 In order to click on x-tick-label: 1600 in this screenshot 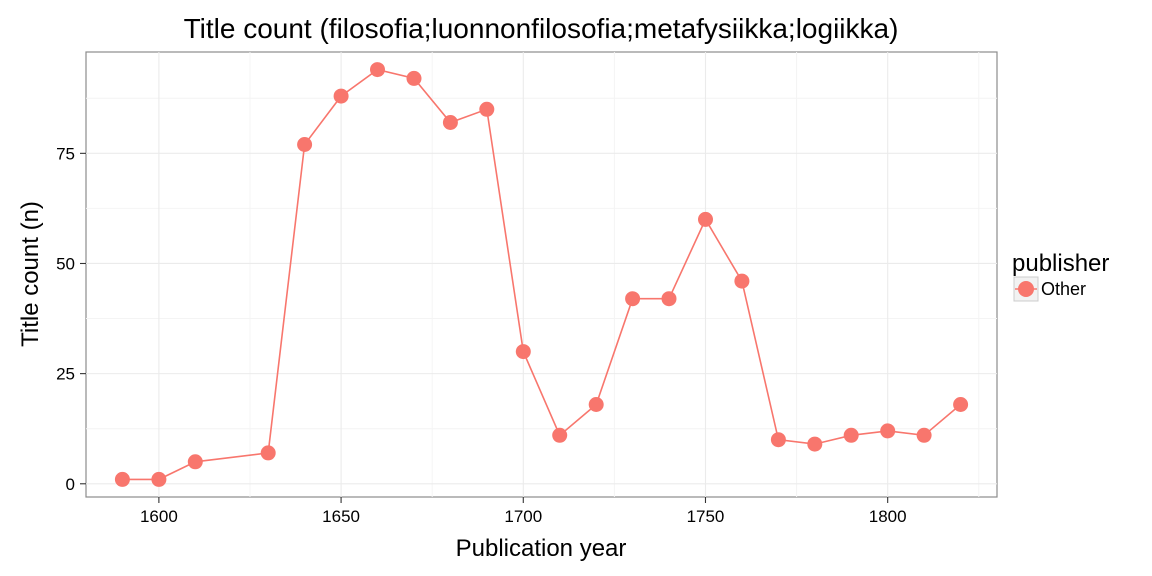, I will do `click(159, 516)`.